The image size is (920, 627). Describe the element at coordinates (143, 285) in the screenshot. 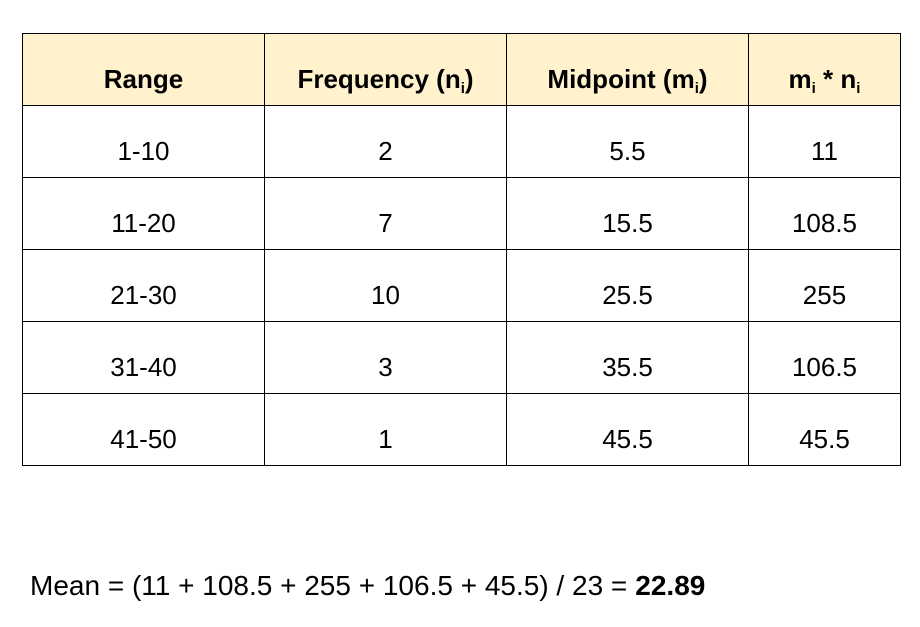

I see `table-cell: 21-30` at that location.